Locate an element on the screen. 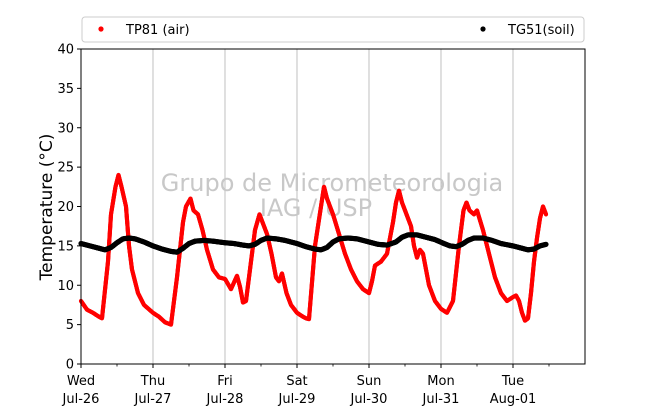  y-tick-label: 20 is located at coordinates (65, 207).